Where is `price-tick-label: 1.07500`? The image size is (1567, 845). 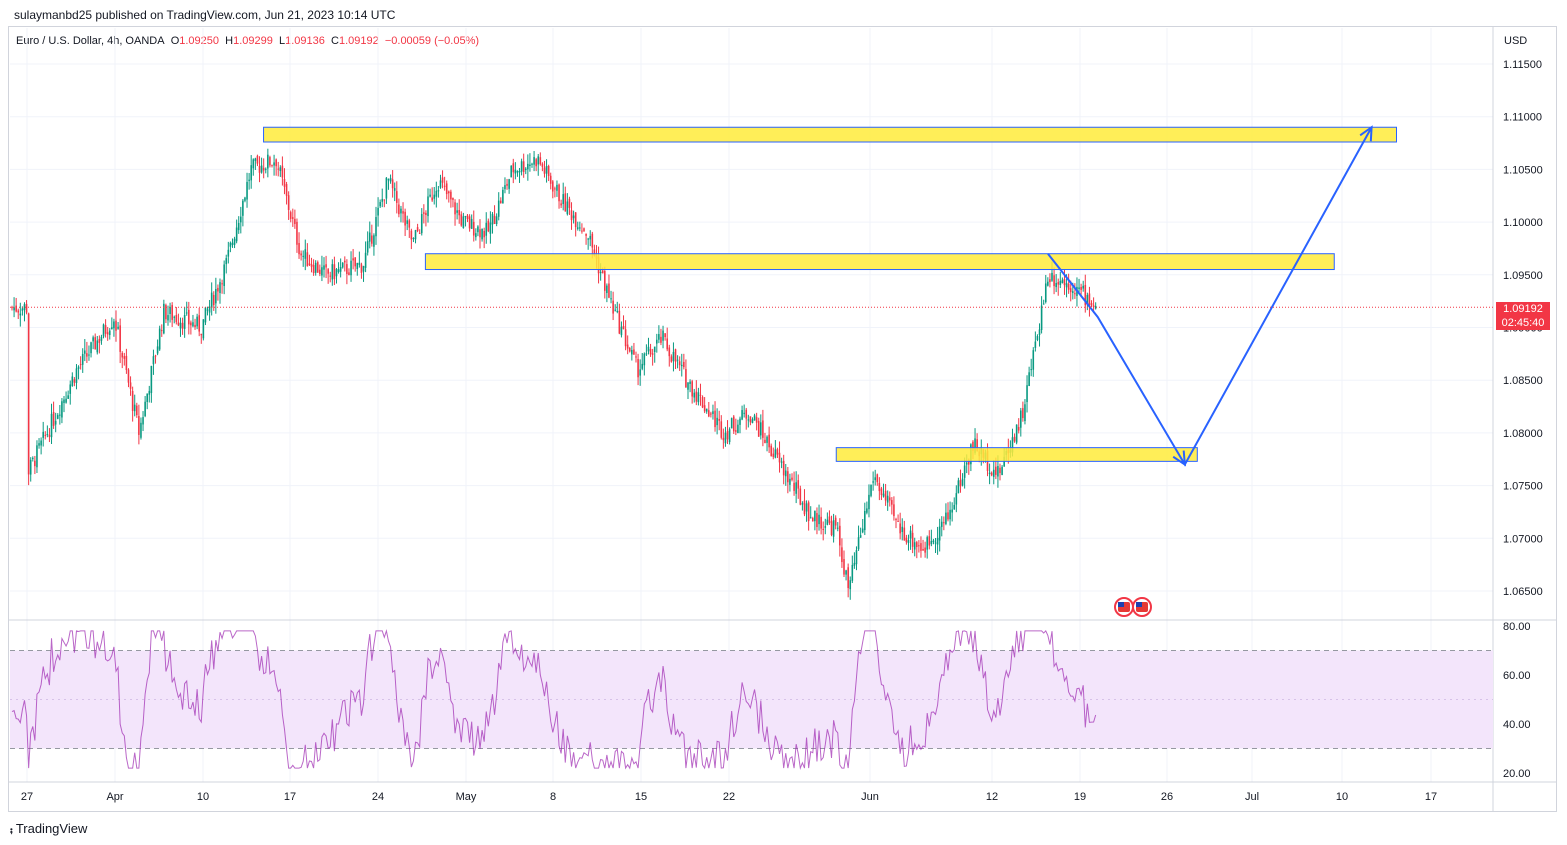
price-tick-label: 1.07500 is located at coordinates (1523, 487).